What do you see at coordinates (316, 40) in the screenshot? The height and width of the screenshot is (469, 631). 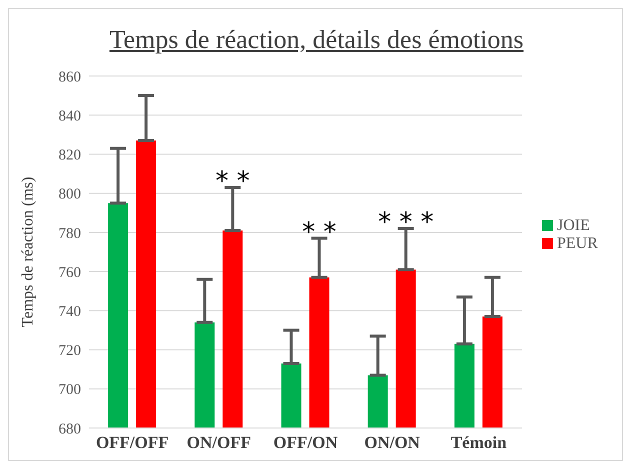 I see `chart-title: Temps de réaction, détails des émotions` at bounding box center [316, 40].